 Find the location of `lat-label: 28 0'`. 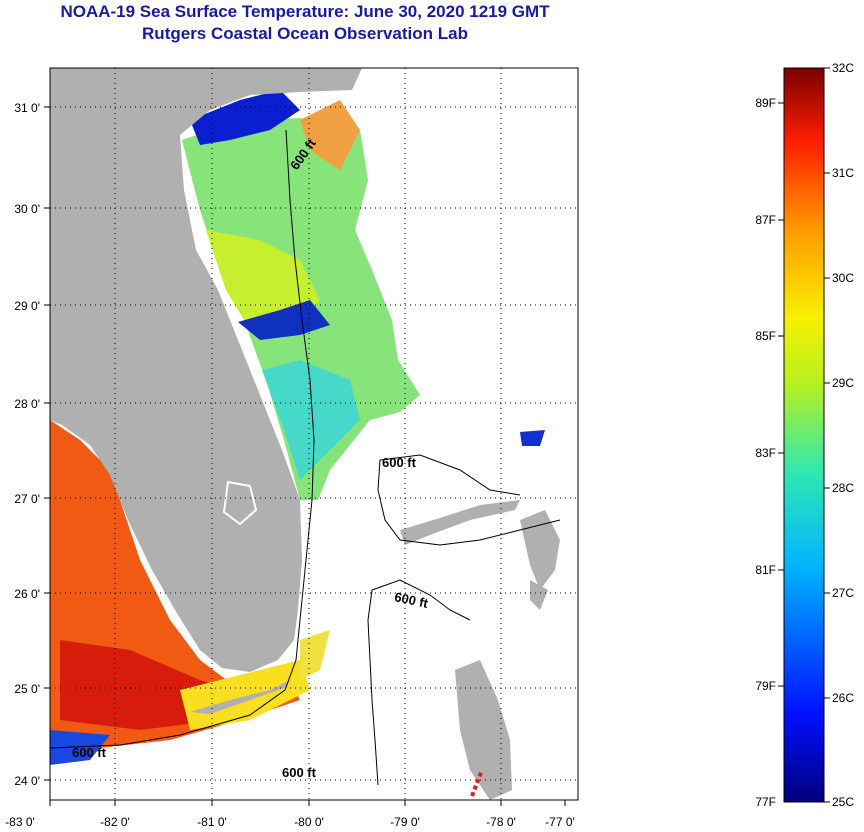

lat-label: 28 0' is located at coordinates (27, 404).